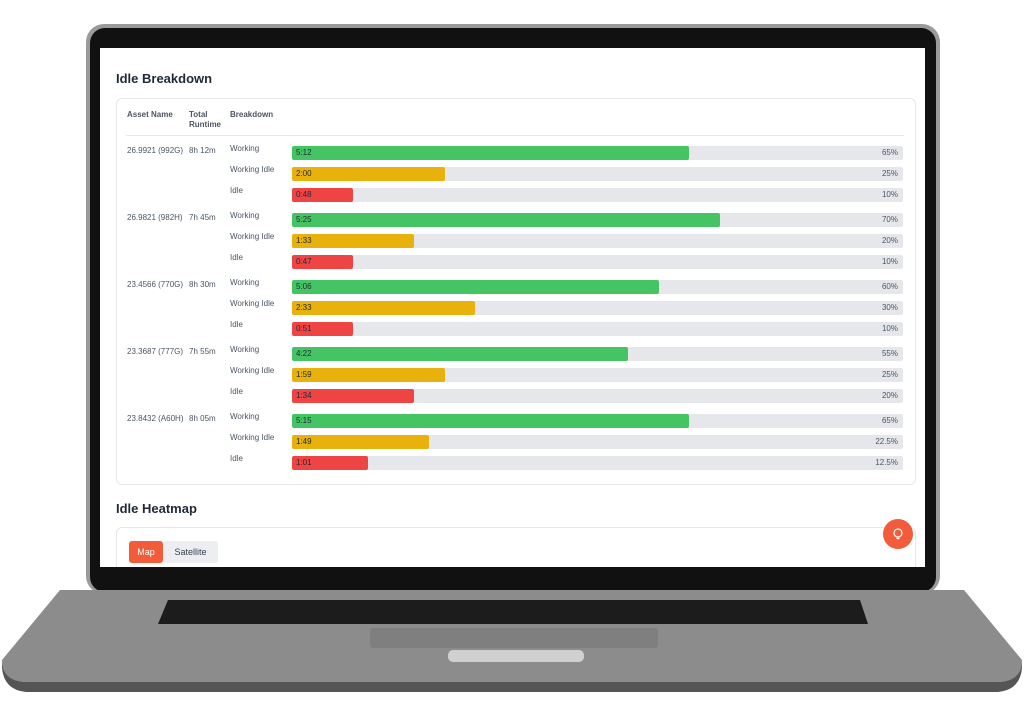 The height and width of the screenshot is (717, 1024). Describe the element at coordinates (304, 395) in the screenshot. I see `bar-time: 1:34` at that location.